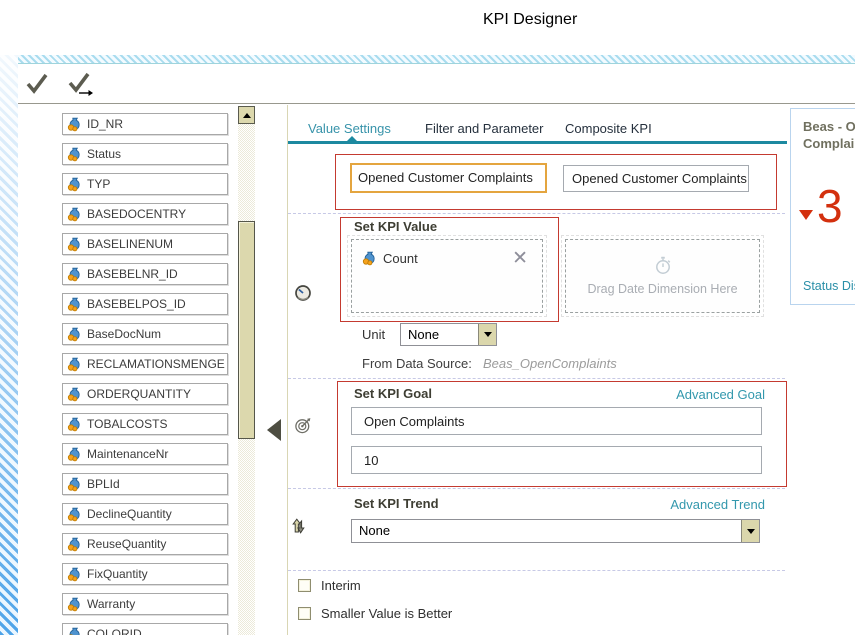 The height and width of the screenshot is (635, 855). What do you see at coordinates (417, 363) in the screenshot?
I see `datasource-label: From Data Source:` at bounding box center [417, 363].